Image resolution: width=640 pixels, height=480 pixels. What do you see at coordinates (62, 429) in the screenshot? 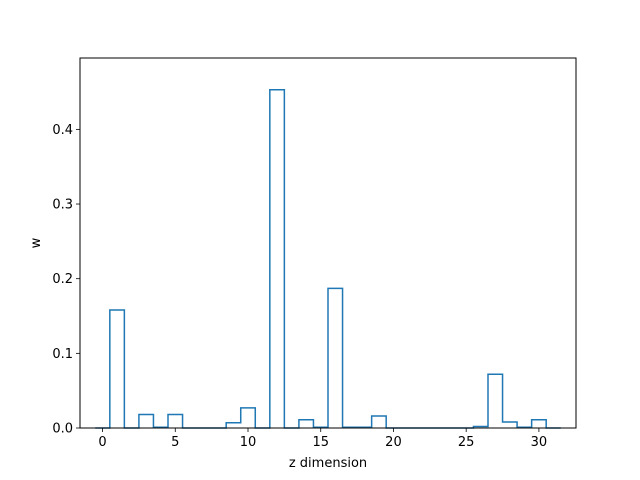
I see `y-tick-label: 0.0` at bounding box center [62, 429].